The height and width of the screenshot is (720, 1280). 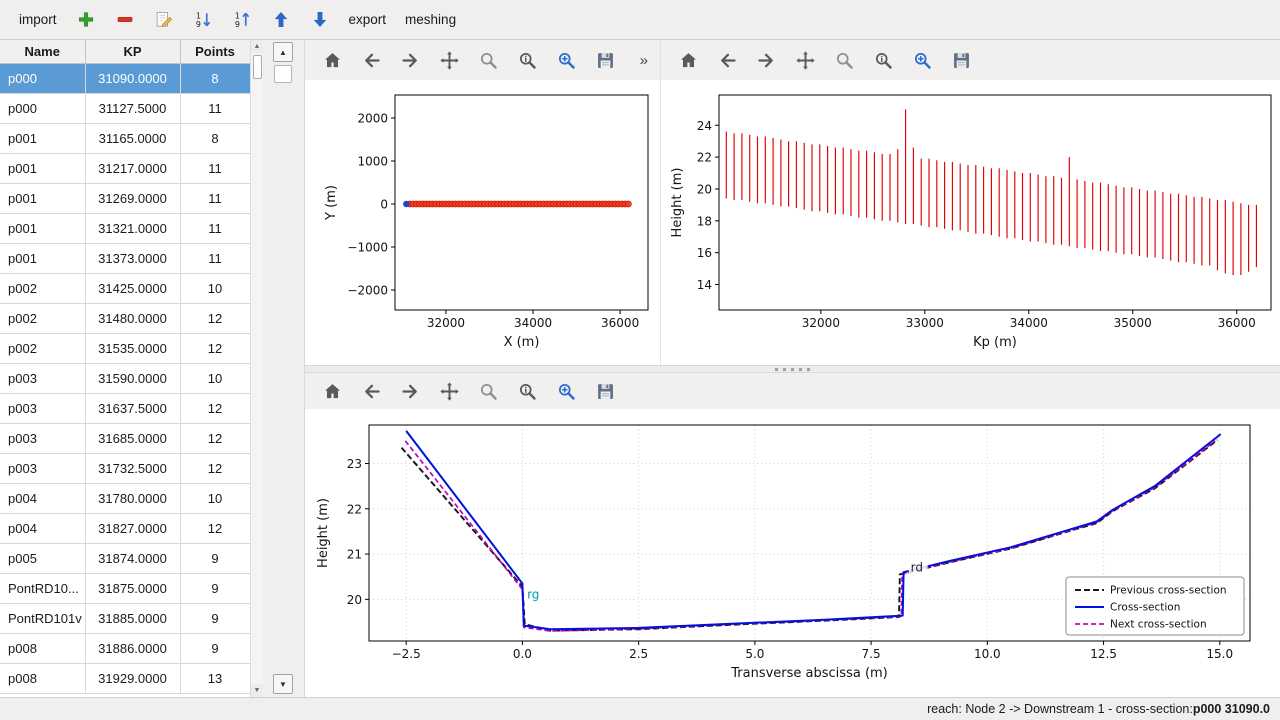 I want to click on name-cell: p004, so click(x=43, y=498).